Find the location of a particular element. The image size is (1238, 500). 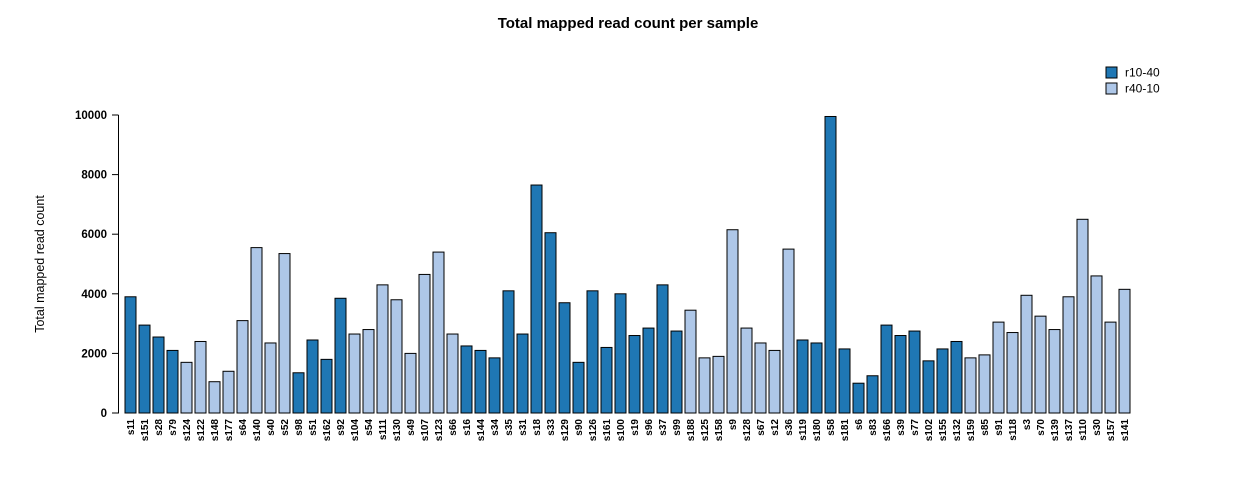

x-tick-label-s92: s92 is located at coordinates (341, 427).